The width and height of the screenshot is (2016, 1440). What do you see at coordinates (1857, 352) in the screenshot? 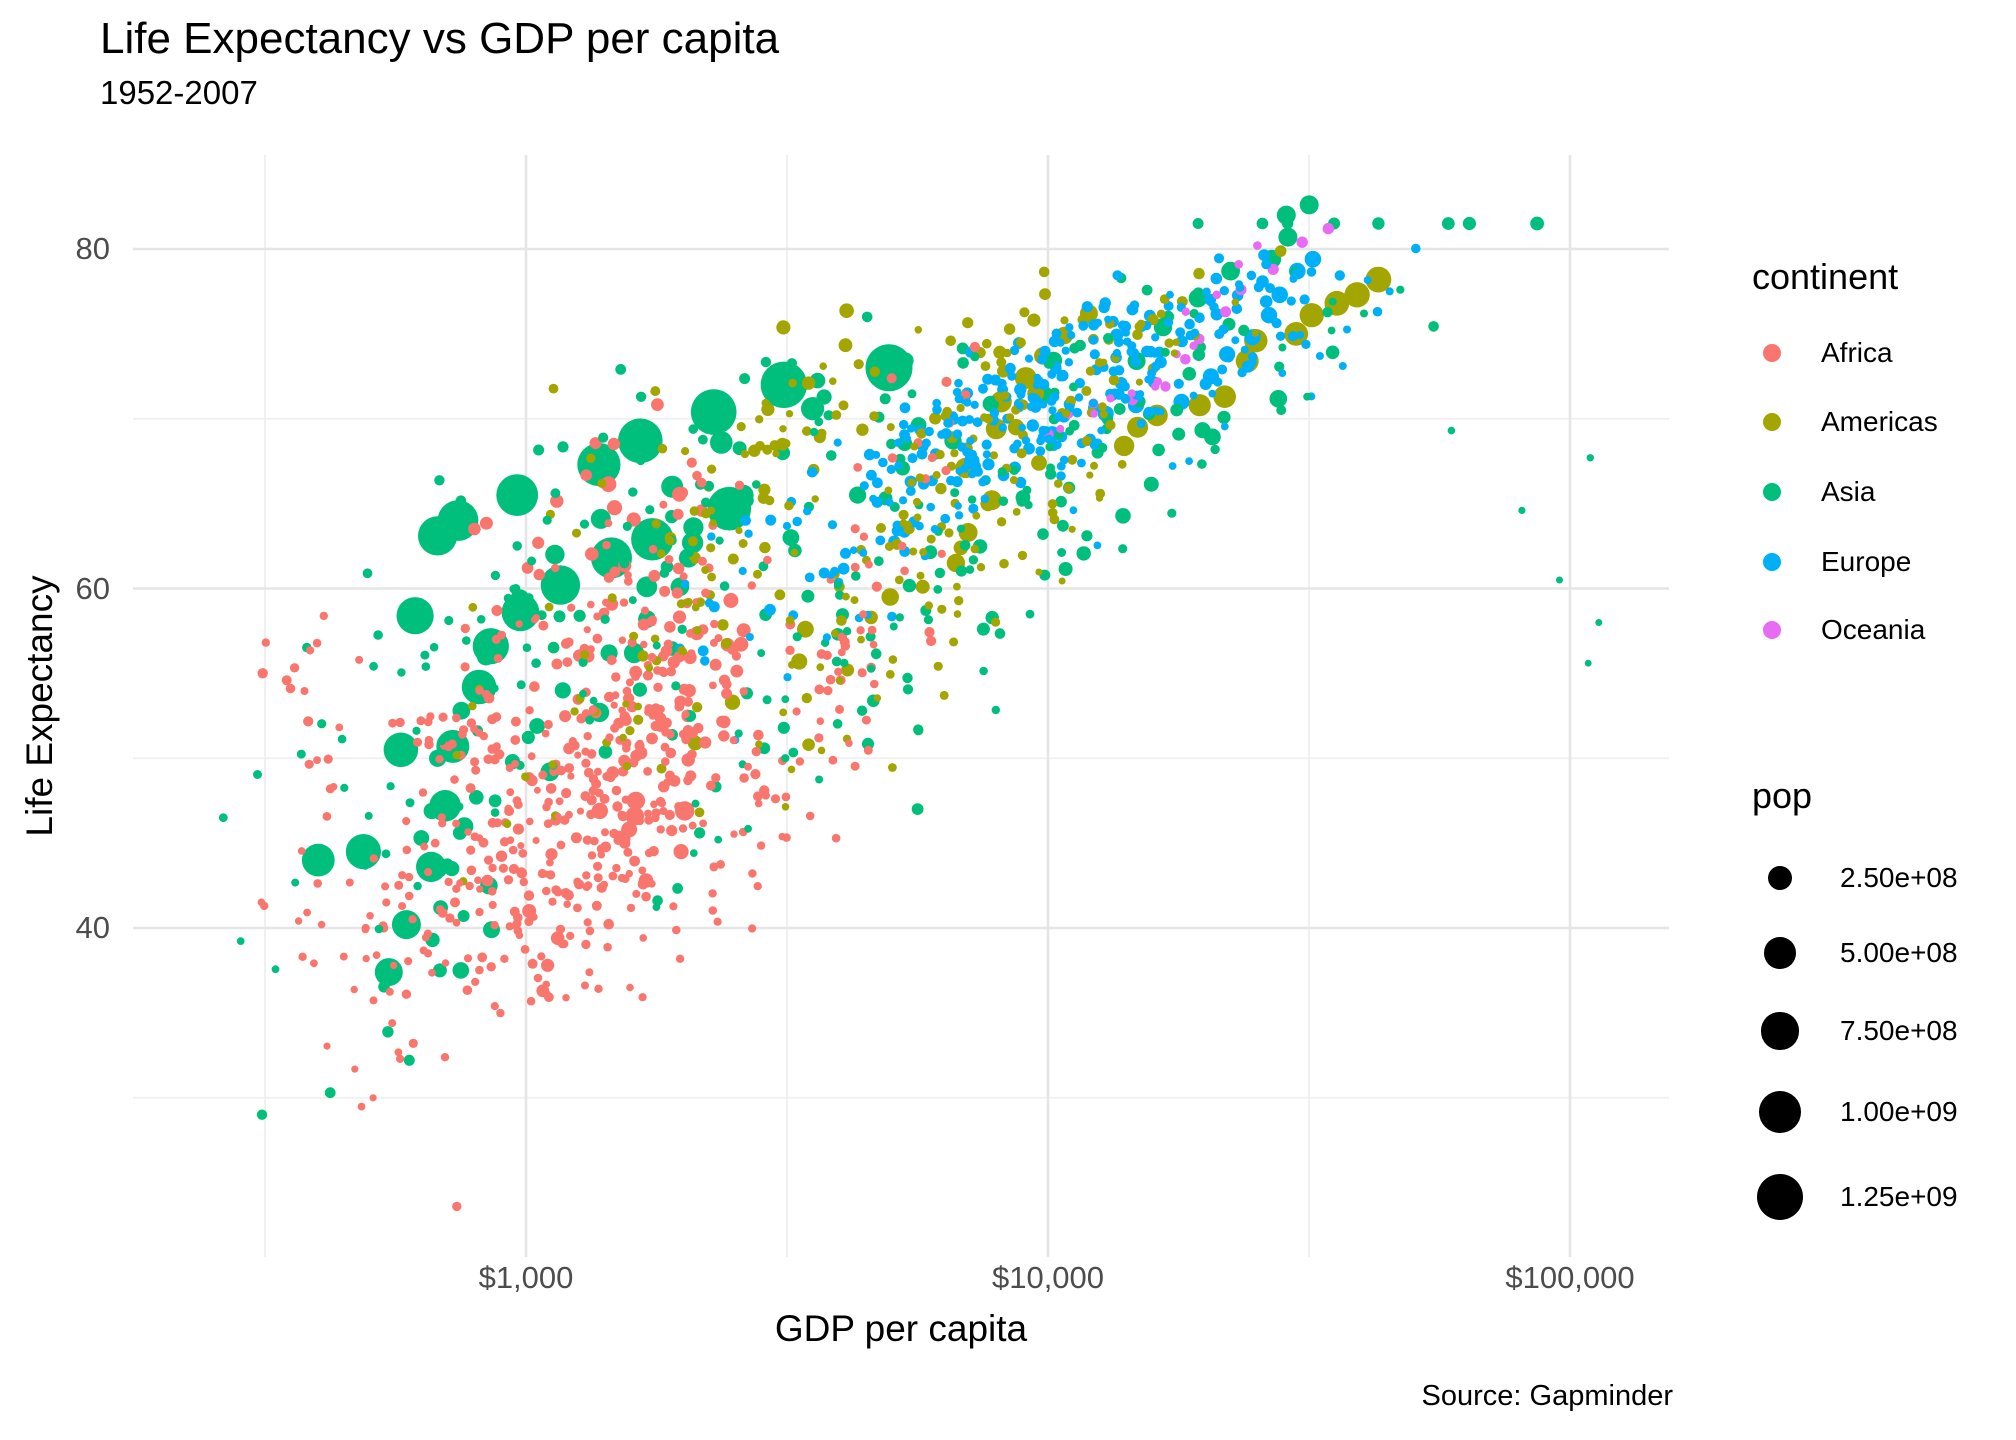
I see `legend-label: Africa` at bounding box center [1857, 352].